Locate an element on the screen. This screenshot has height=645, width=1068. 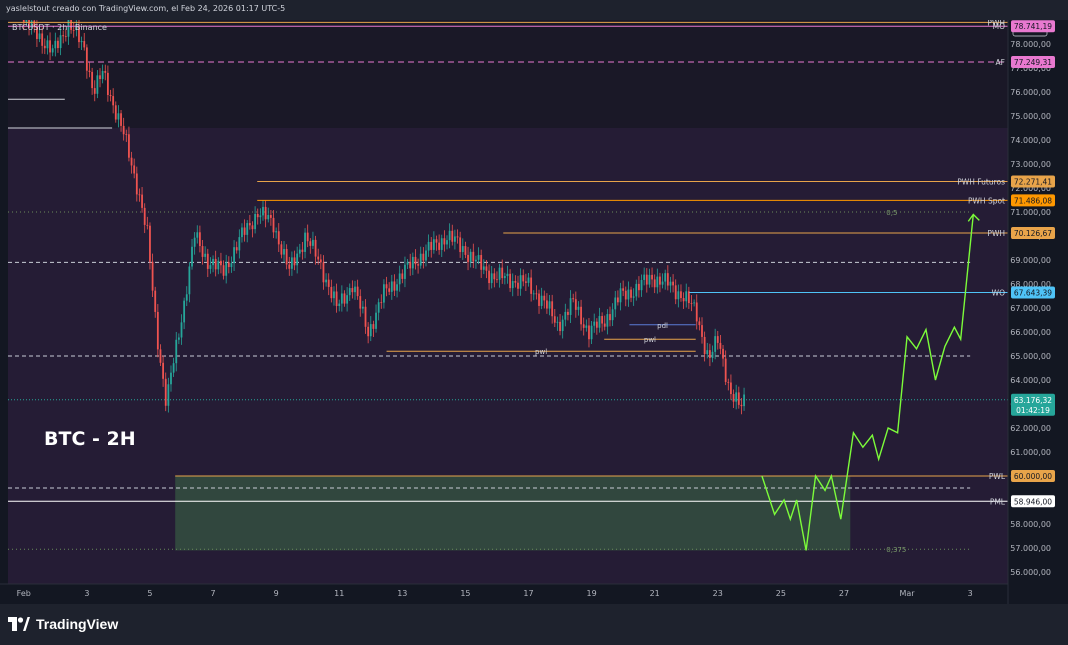
x-tick-label: 19 is located at coordinates (592, 593).